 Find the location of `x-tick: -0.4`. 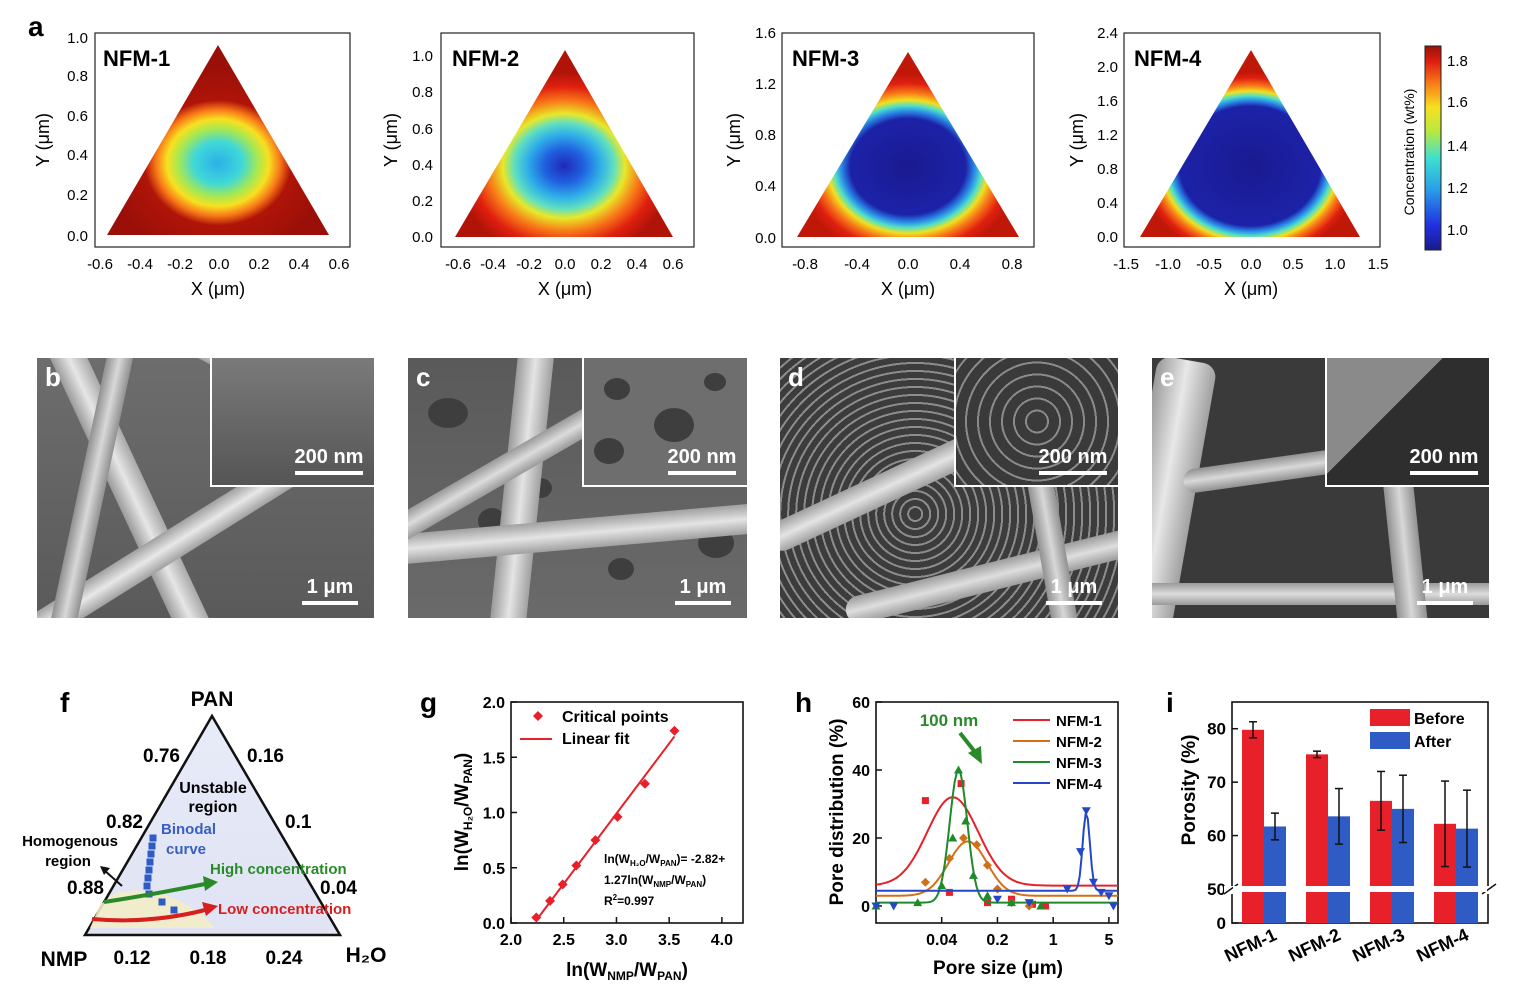

x-tick: -0.4 is located at coordinates (857, 264).